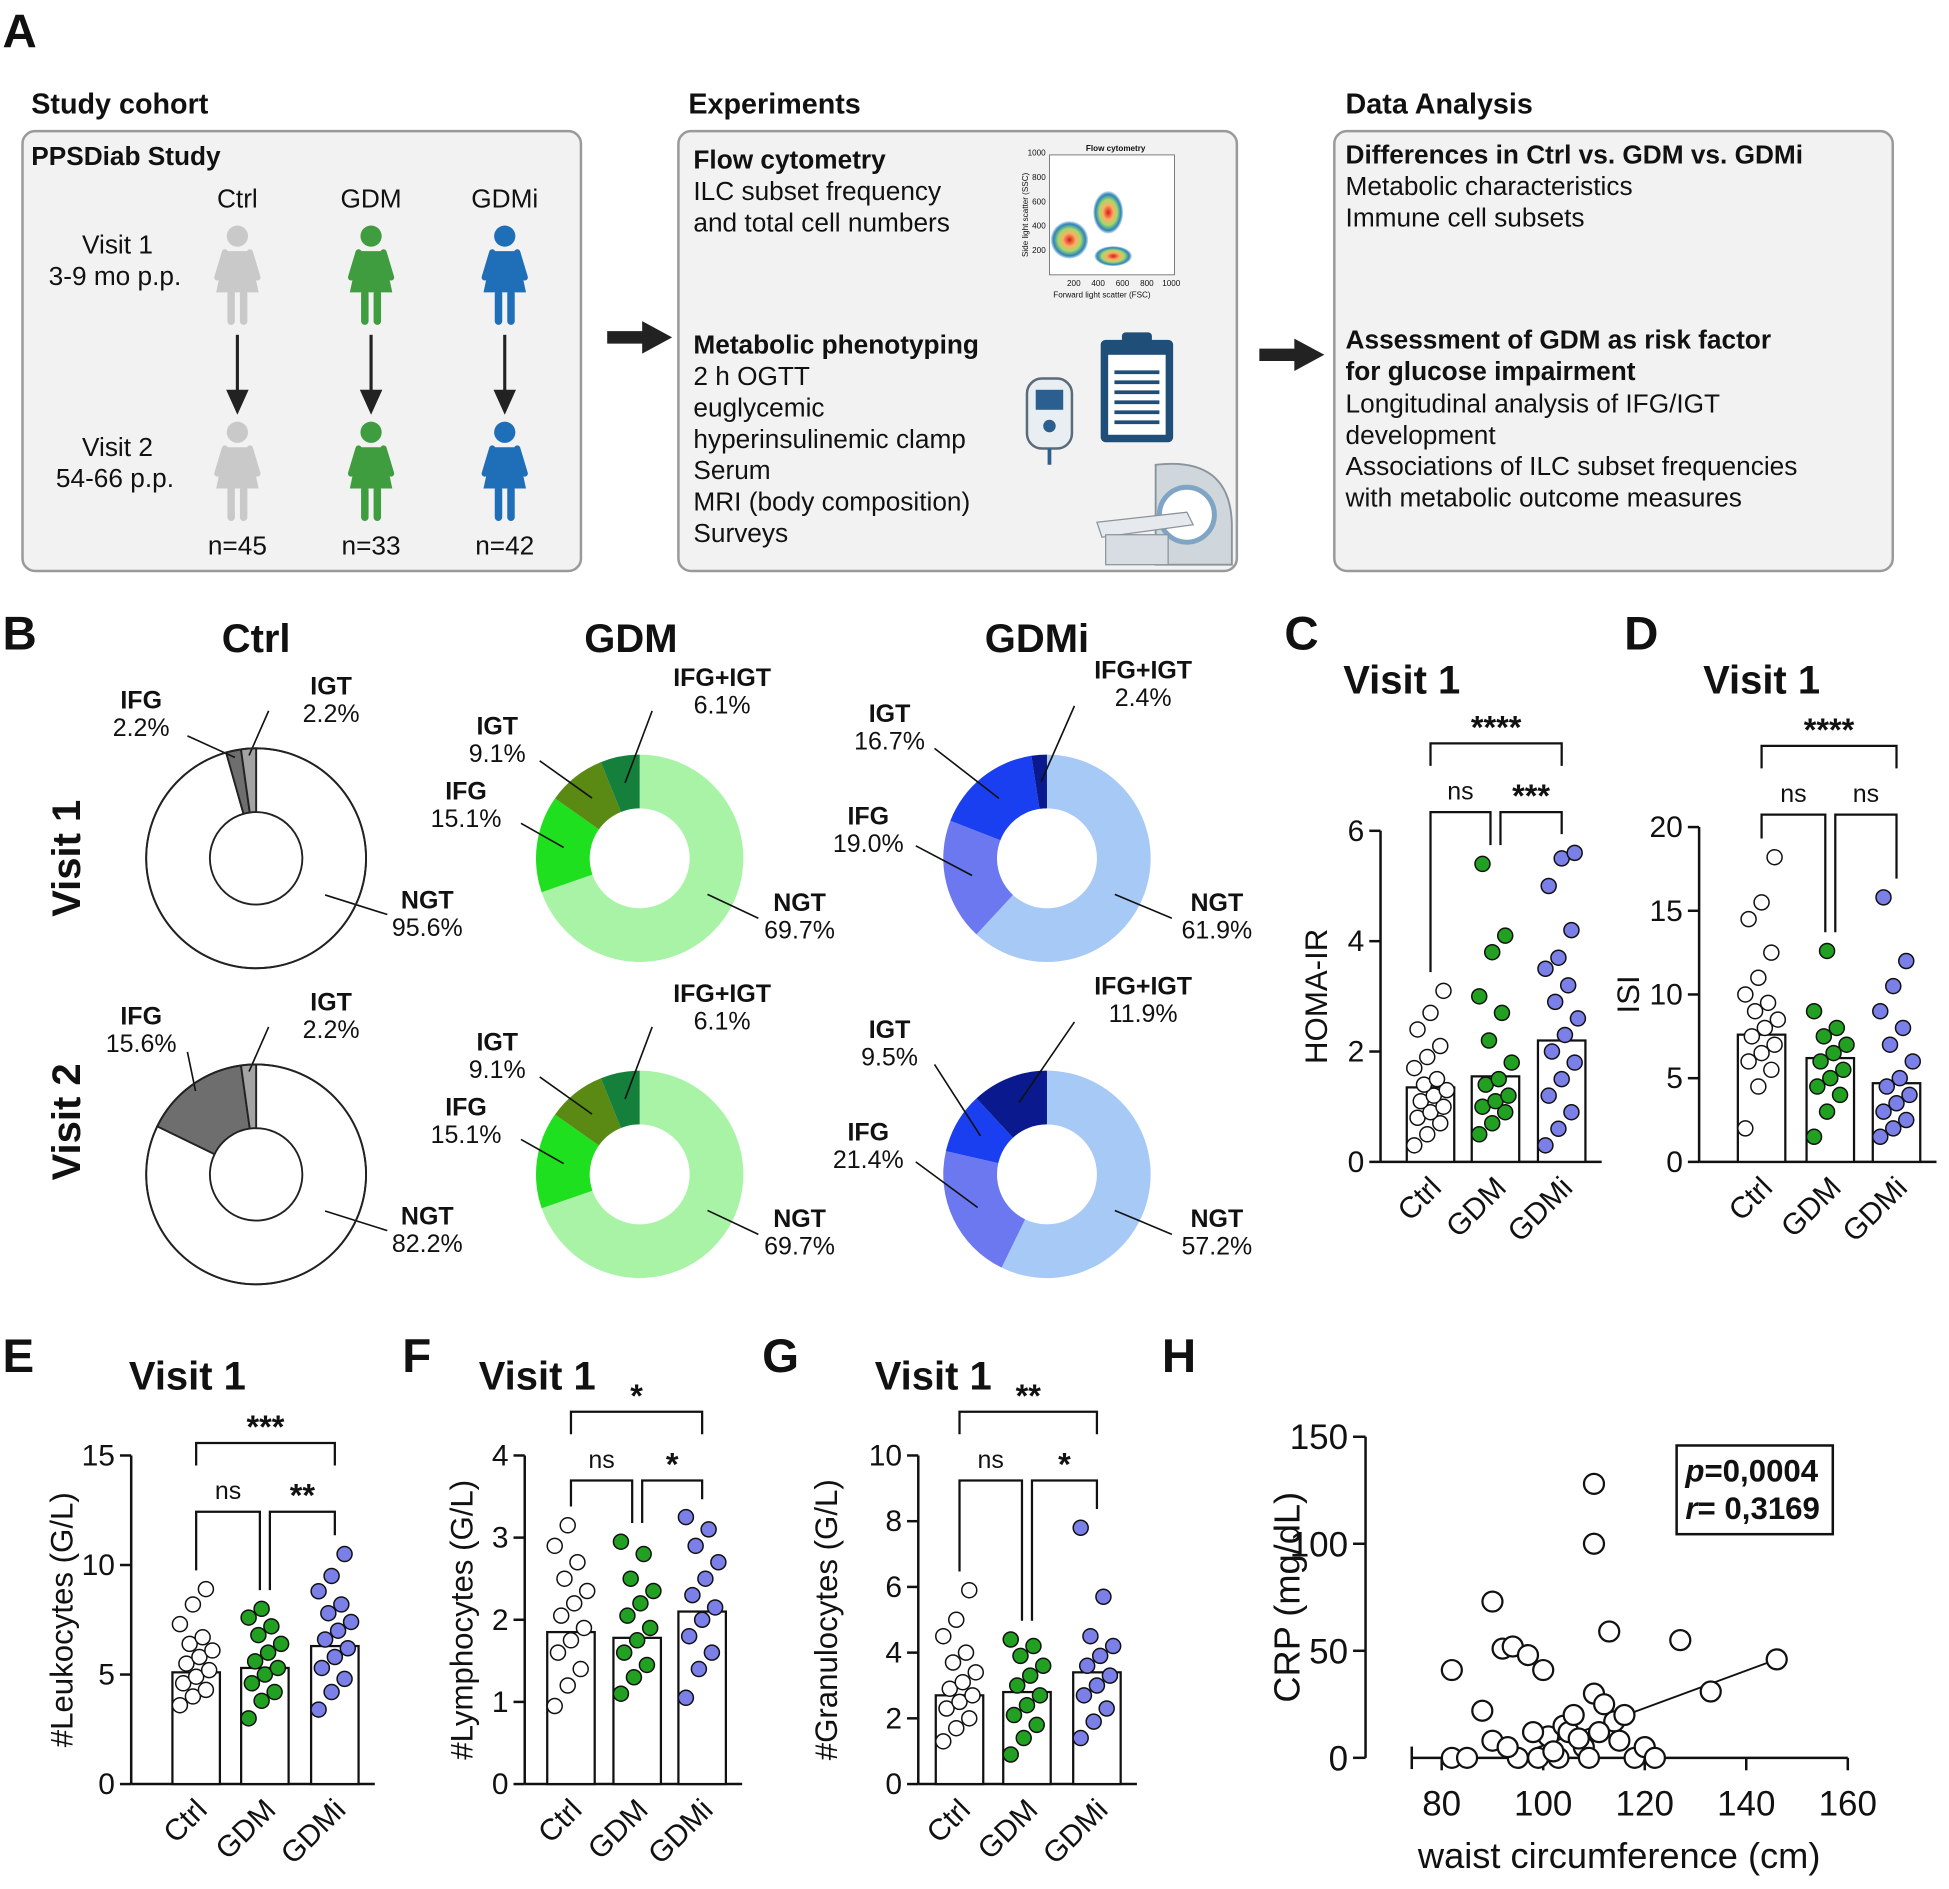 The width and height of the screenshot is (1949, 1889). Describe the element at coordinates (1143, 670) in the screenshot. I see `segment-label: IFG+IGT` at that location.